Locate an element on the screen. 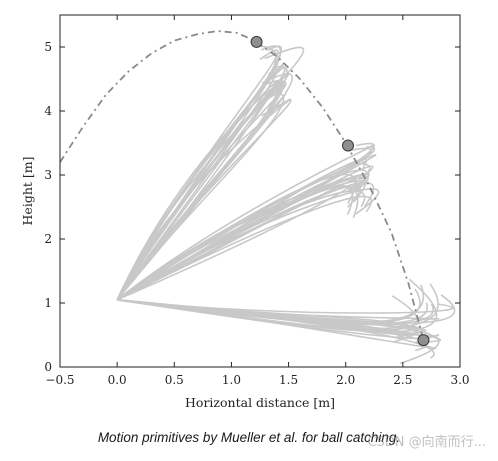  x-tick-label: 3.0 is located at coordinates (459, 380).